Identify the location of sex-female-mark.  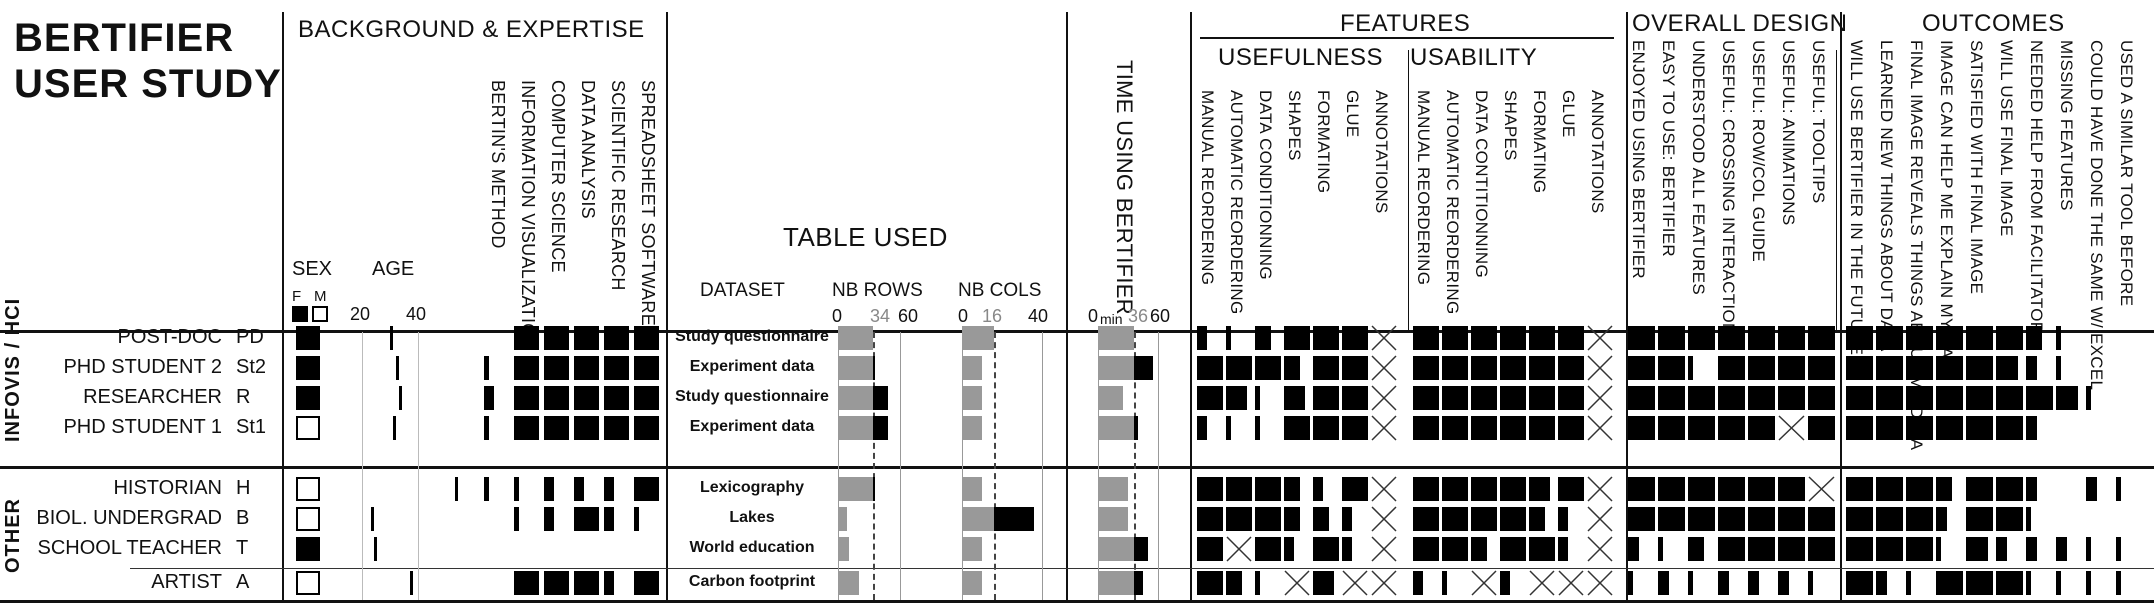
(308, 549).